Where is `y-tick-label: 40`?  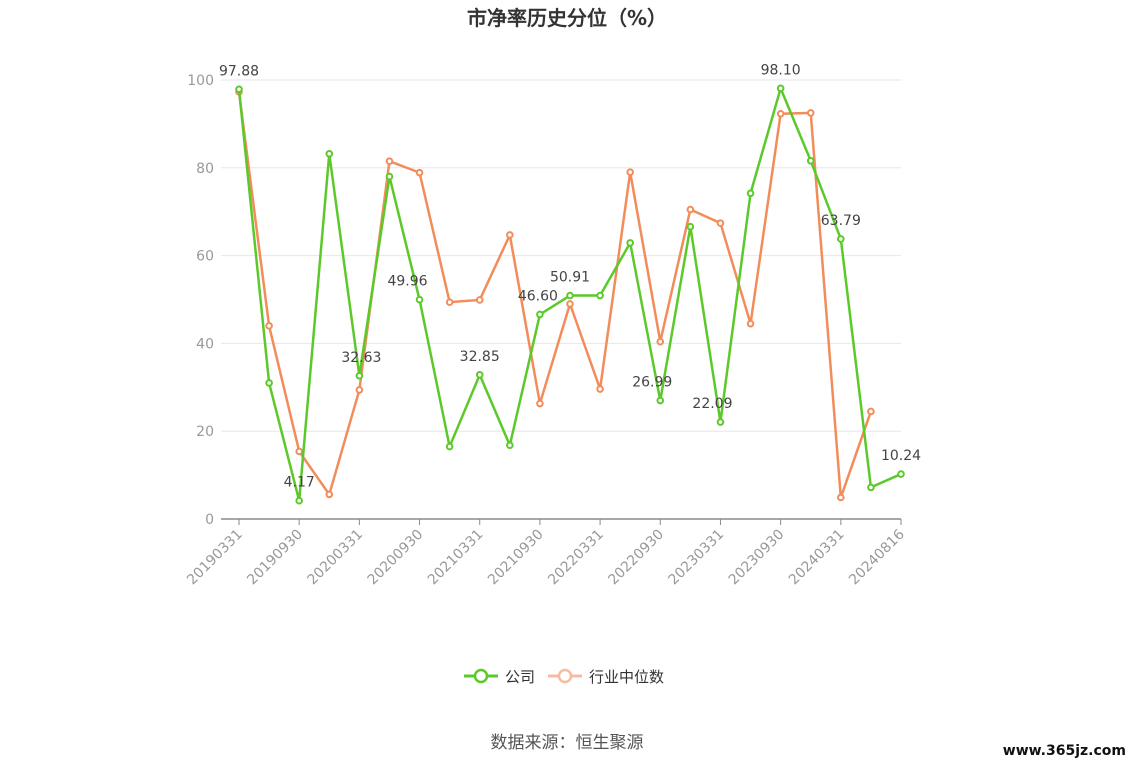
y-tick-label: 40 is located at coordinates (205, 344).